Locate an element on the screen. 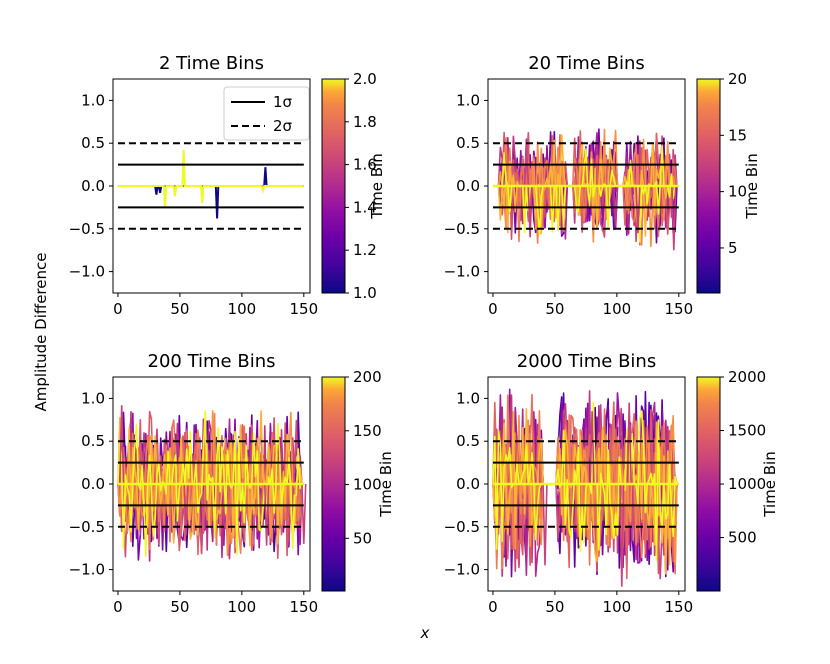 The image size is (830, 664). colorbar-tick-label: 5 is located at coordinates (733, 248).